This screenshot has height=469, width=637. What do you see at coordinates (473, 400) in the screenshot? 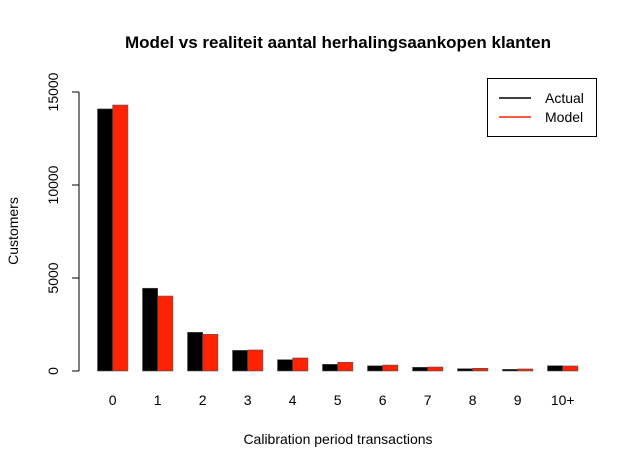
I see `x-tick-label: 8` at bounding box center [473, 400].